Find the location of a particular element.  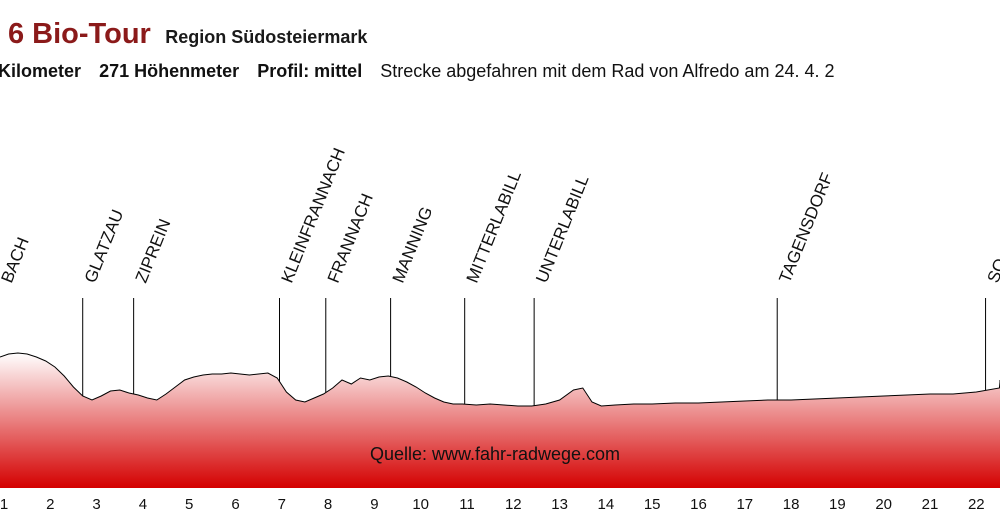

x-tick-label: 7 is located at coordinates (282, 504).